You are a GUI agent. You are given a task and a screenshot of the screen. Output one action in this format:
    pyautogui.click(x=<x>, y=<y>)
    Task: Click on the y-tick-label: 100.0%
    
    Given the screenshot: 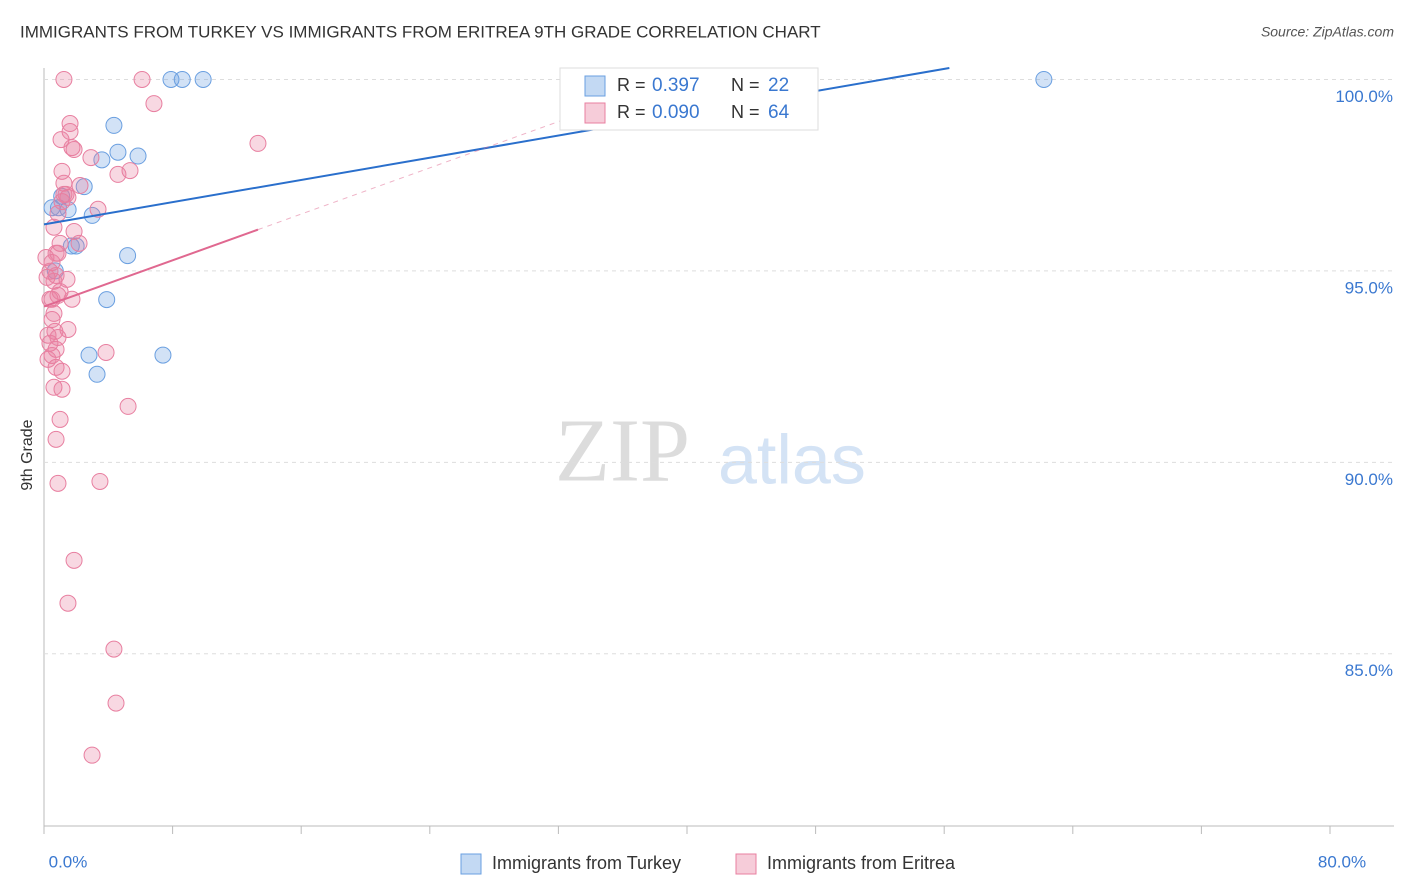 What is the action you would take?
    pyautogui.click(x=1364, y=96)
    